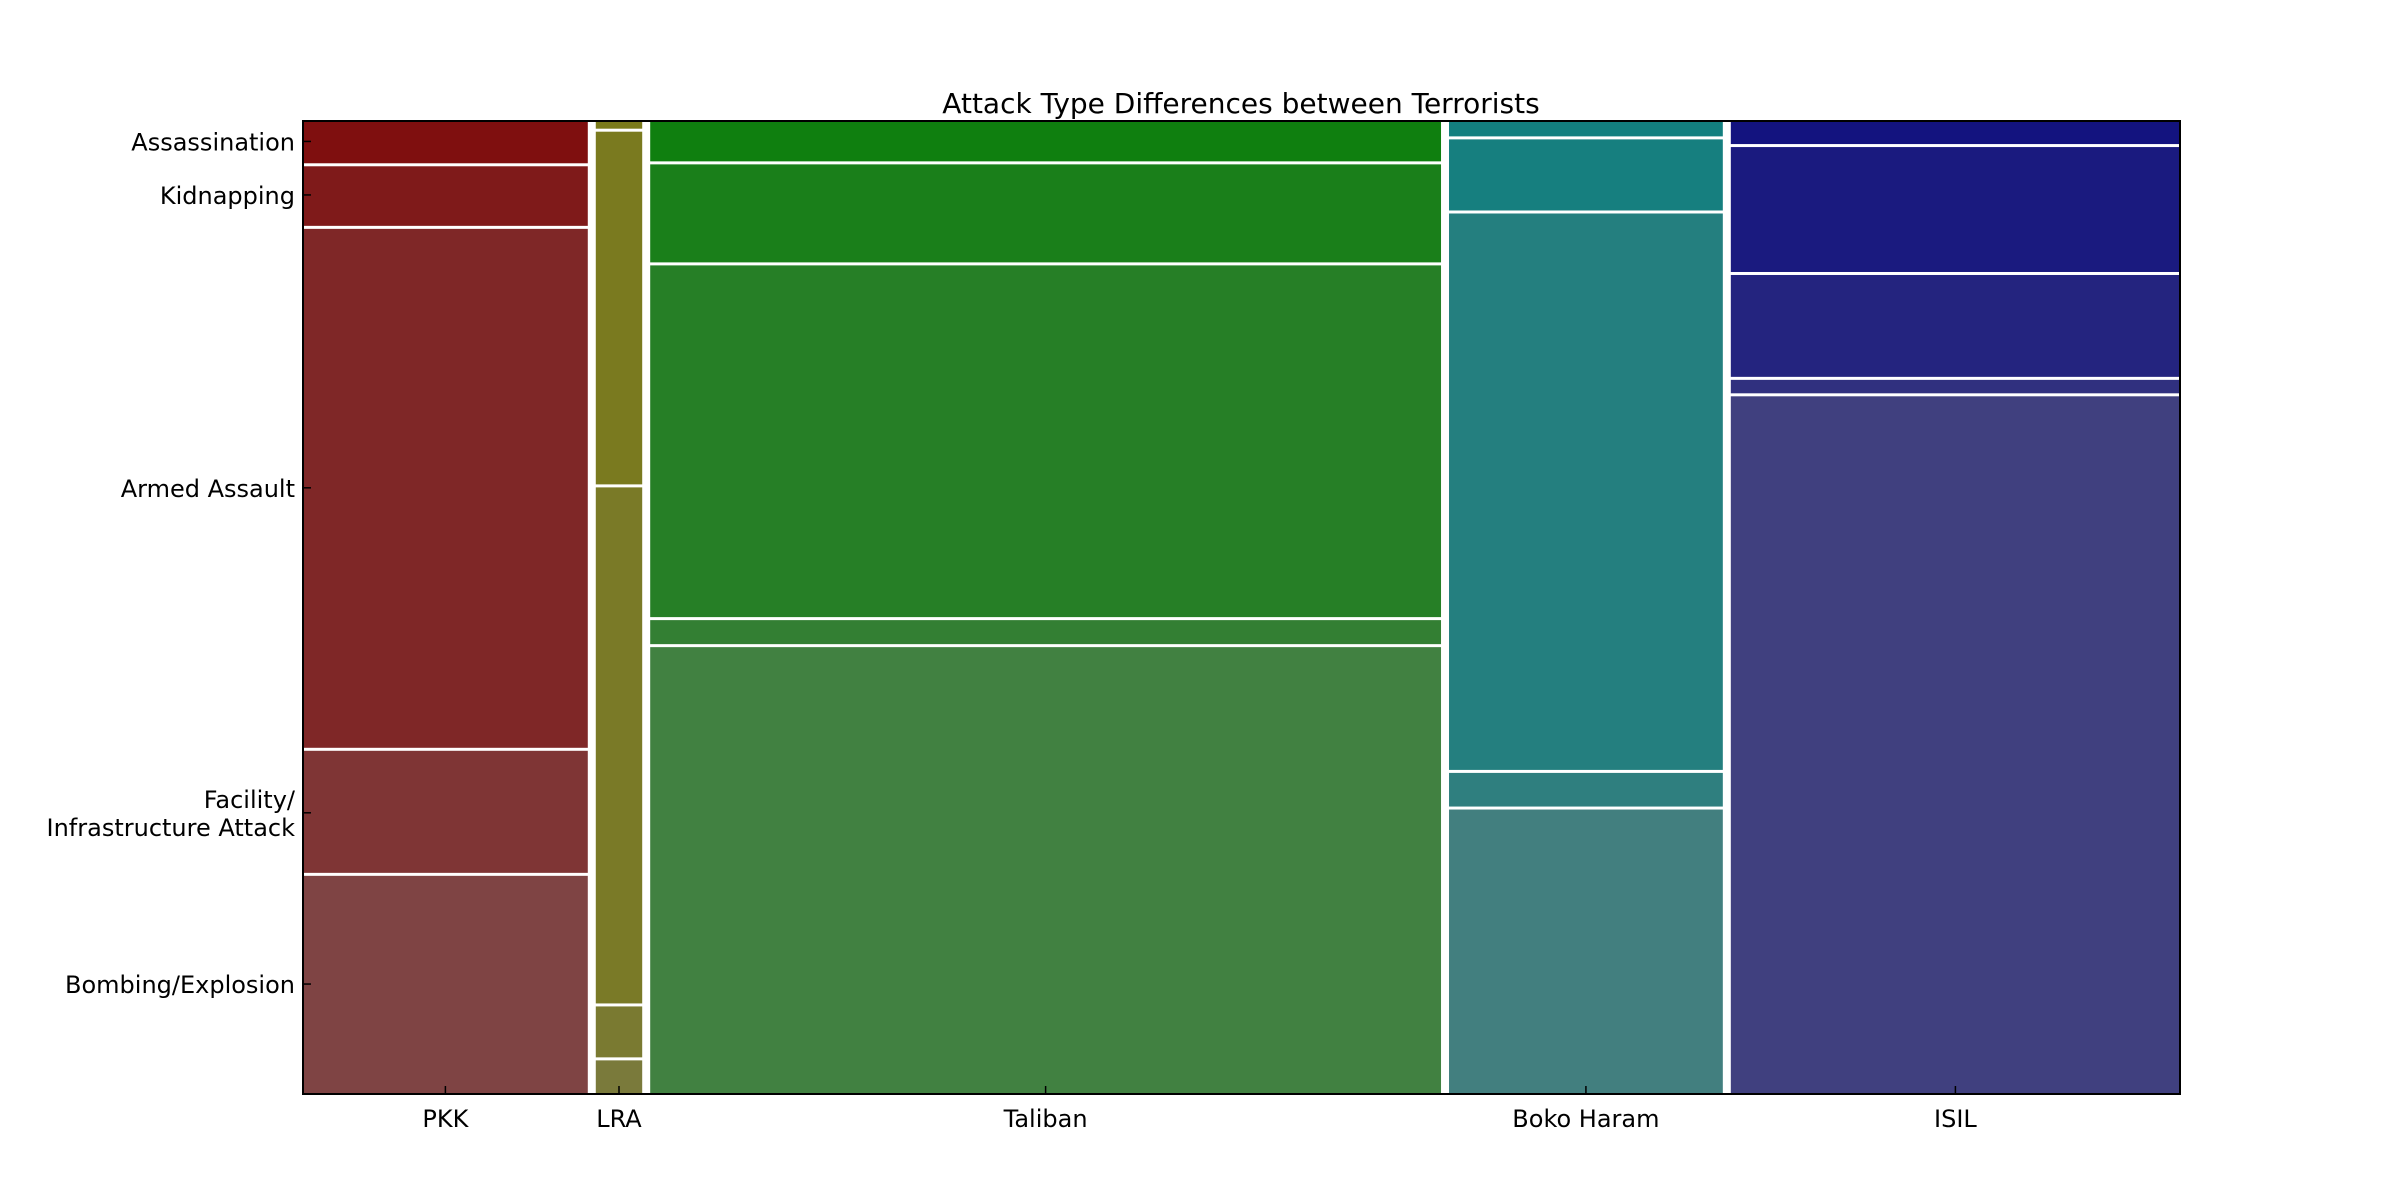 The height and width of the screenshot is (1203, 2400). What do you see at coordinates (180, 985) in the screenshot?
I see `y-tick-label: Bombing/Explosion` at bounding box center [180, 985].